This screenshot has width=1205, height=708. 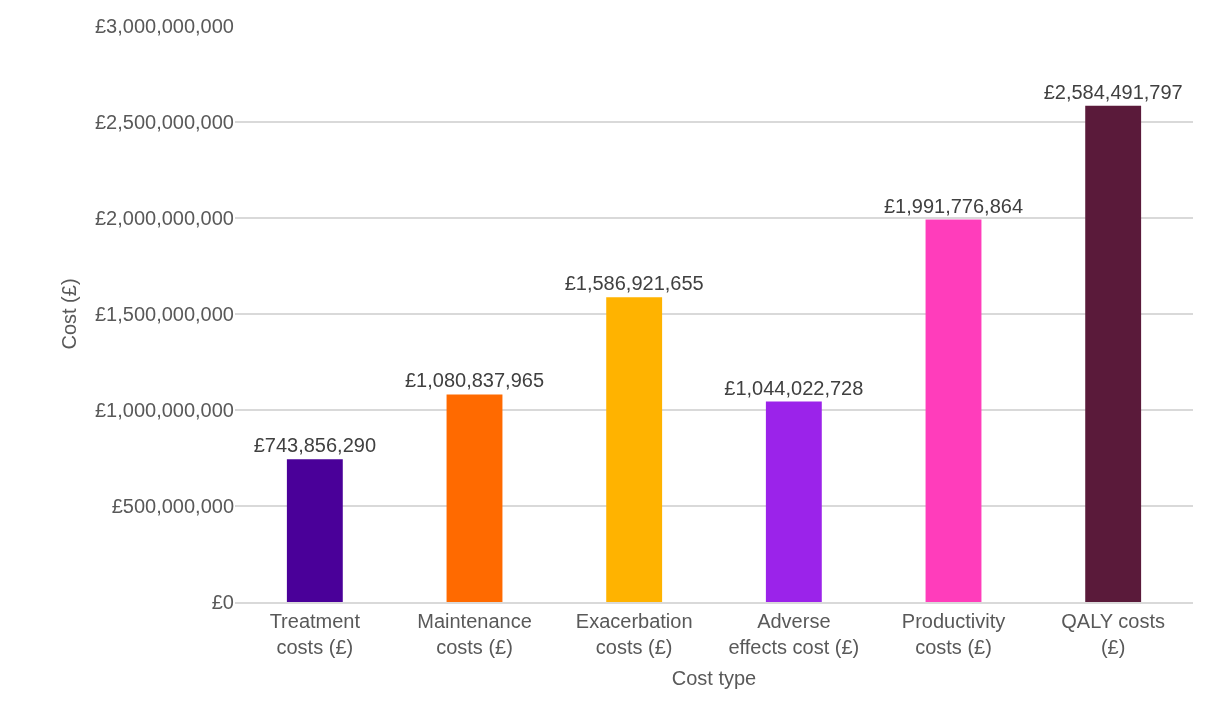 What do you see at coordinates (474, 380) in the screenshot?
I see `data-label: £1,080,837,965` at bounding box center [474, 380].